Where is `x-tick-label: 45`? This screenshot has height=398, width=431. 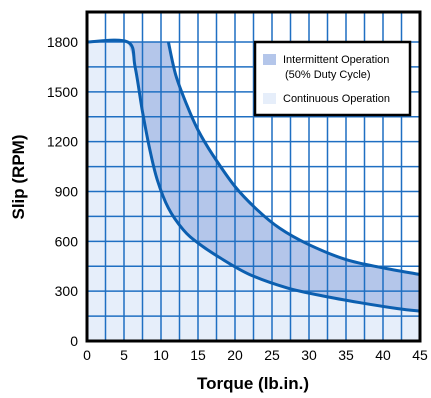 x-tick-label: 45 is located at coordinates (420, 355).